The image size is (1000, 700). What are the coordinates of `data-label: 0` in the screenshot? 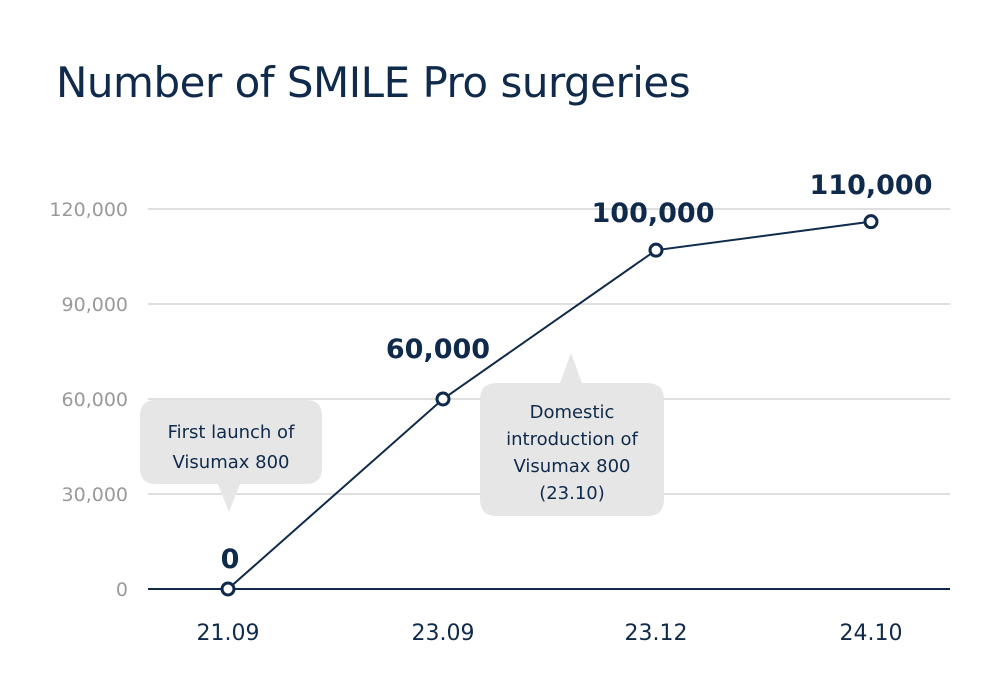 It's located at (230, 559).